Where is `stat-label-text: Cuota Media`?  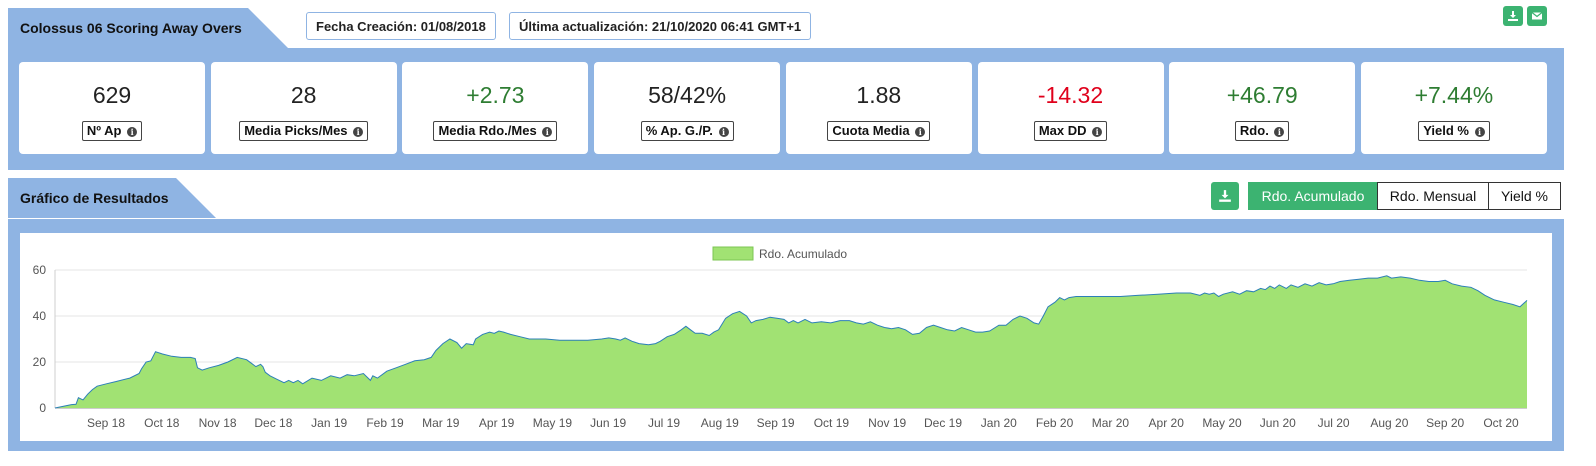 stat-label-text: Cuota Media is located at coordinates (871, 130).